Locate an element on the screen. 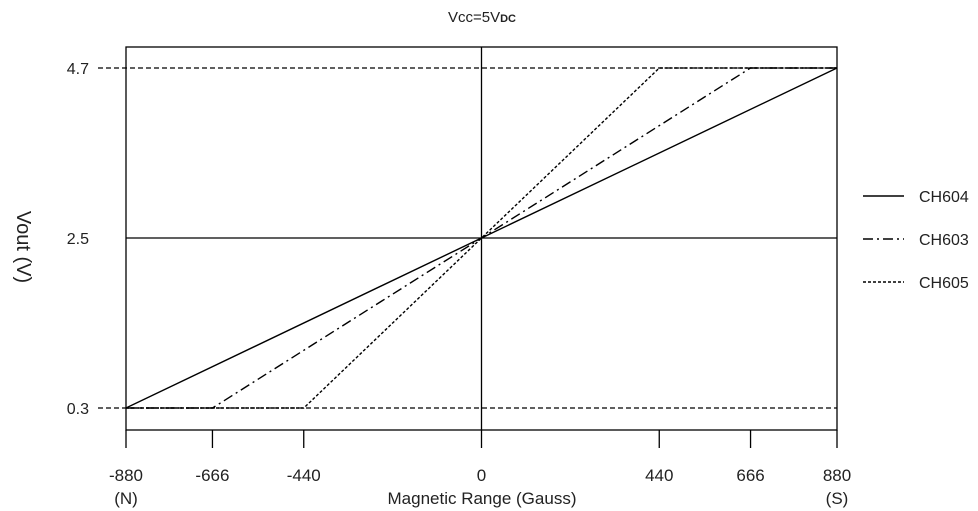  y-tick-label: 4.7 is located at coordinates (78, 69).